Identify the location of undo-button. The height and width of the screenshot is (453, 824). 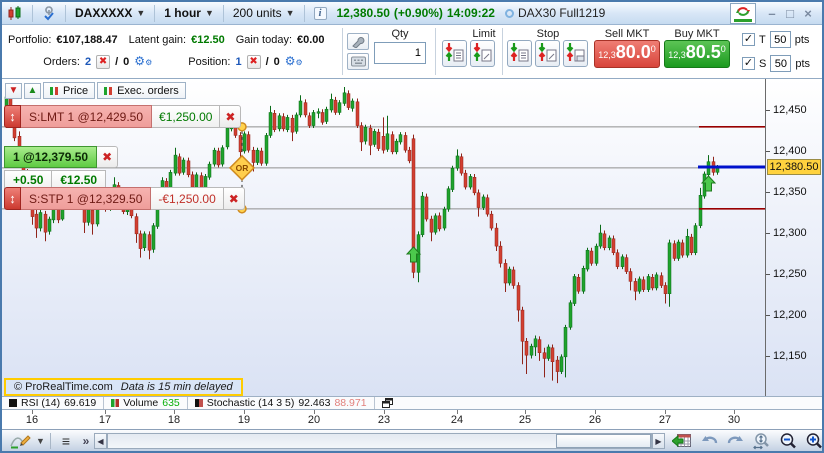
(709, 441).